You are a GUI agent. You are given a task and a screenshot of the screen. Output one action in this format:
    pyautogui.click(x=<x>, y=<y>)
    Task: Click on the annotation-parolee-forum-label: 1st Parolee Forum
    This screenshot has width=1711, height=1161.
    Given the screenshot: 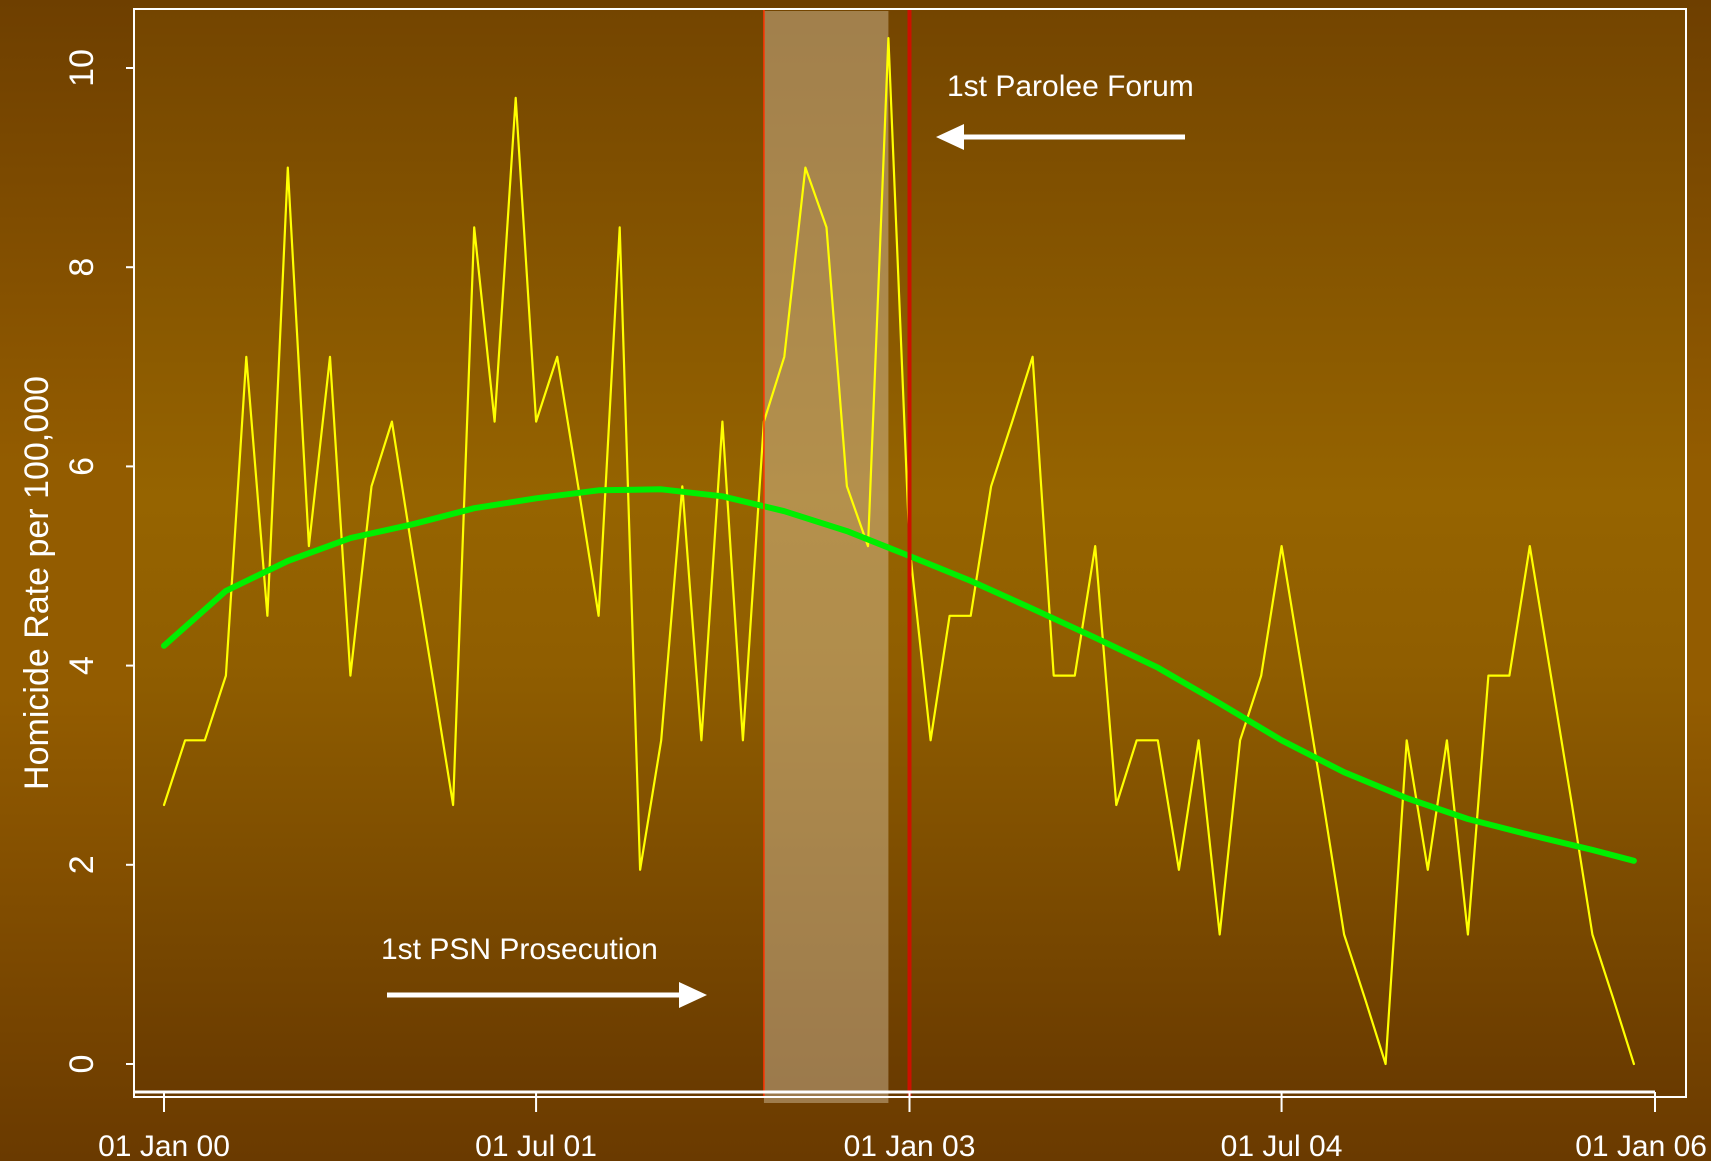 What is the action you would take?
    pyautogui.click(x=1070, y=86)
    